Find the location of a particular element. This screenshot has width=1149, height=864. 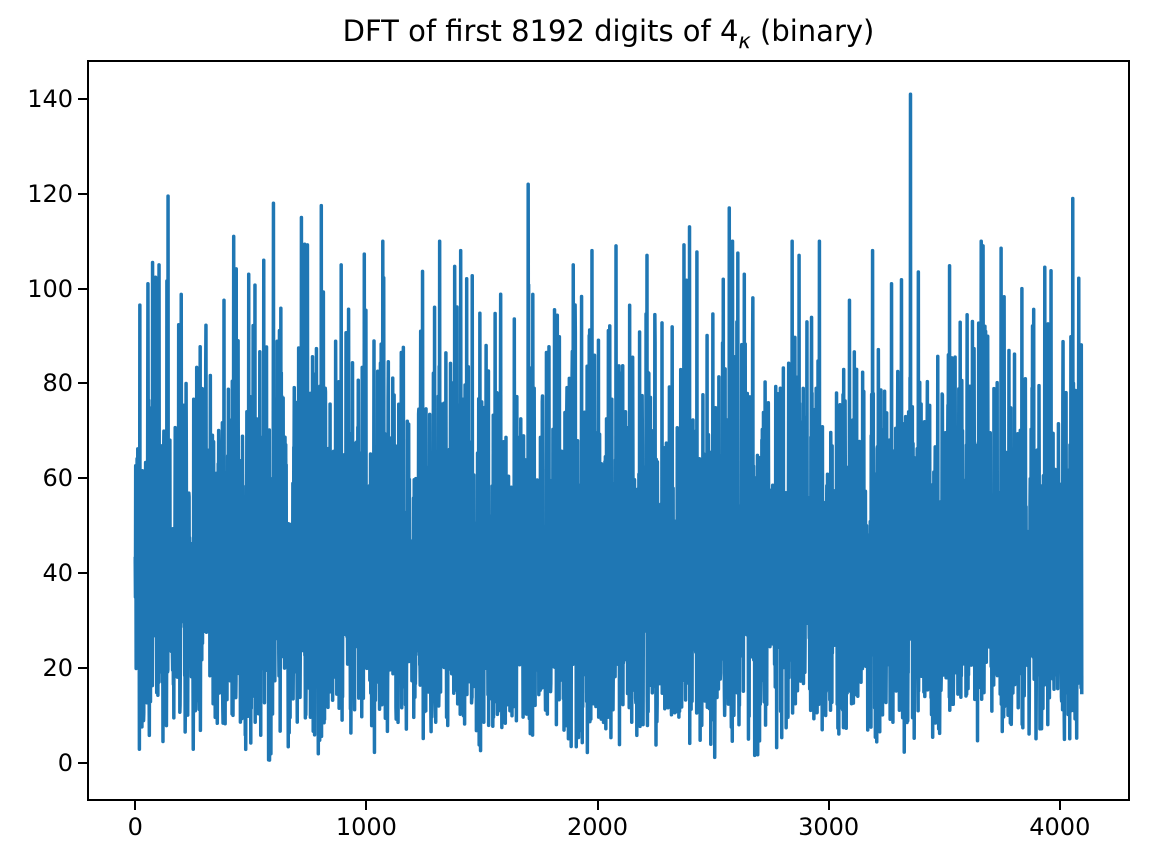

y-tick-label-120: 120 is located at coordinates (50, 193).